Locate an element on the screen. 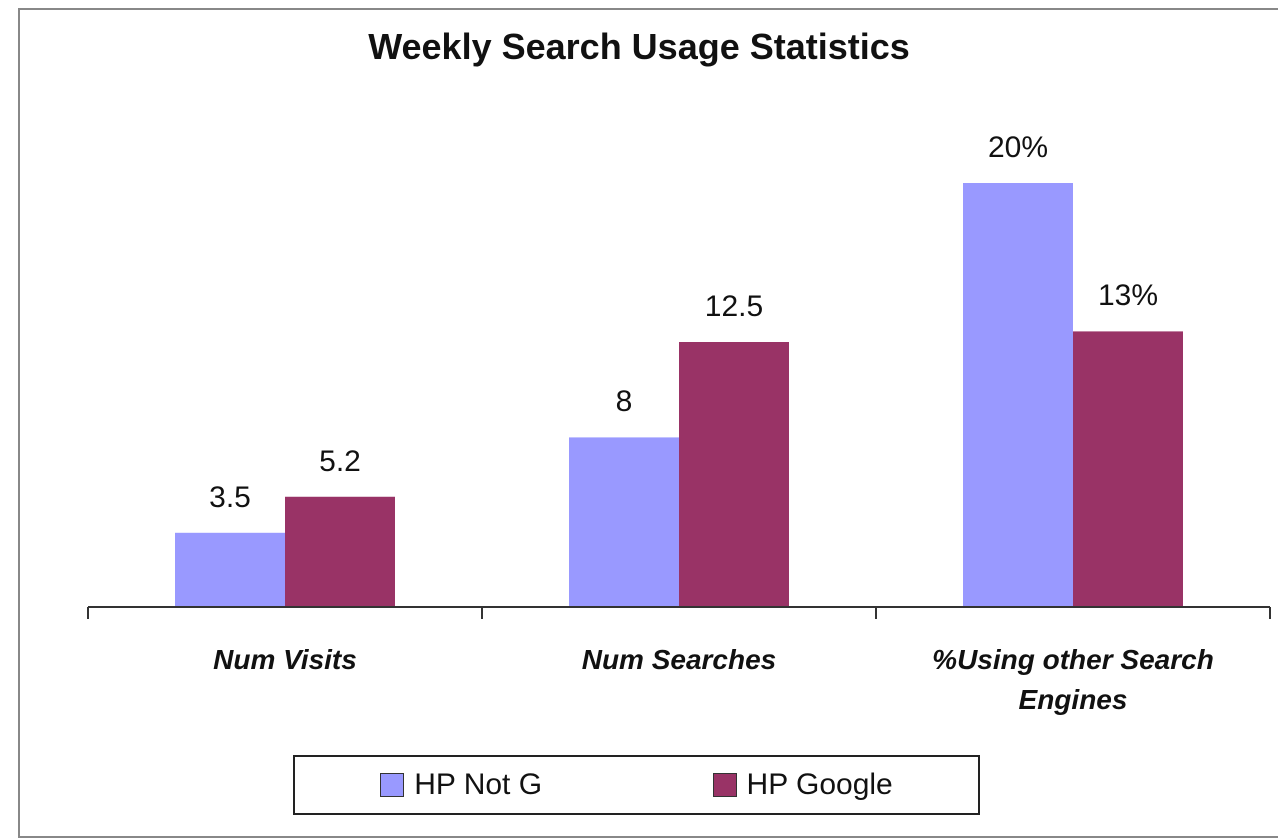 Image resolution: width=1278 pixels, height=838 pixels. legend-label: HP Google is located at coordinates (819, 784).